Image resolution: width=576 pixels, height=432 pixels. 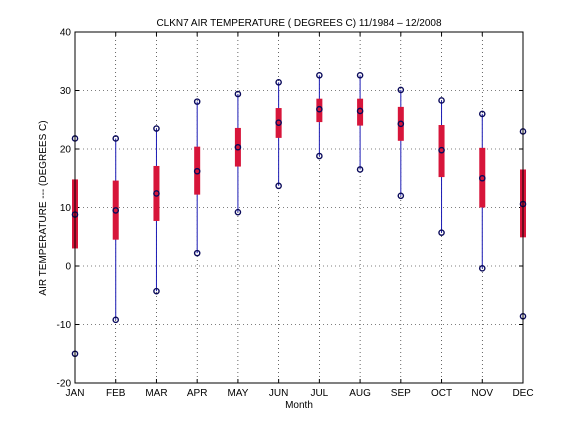 What do you see at coordinates (278, 393) in the screenshot?
I see `x-tick-label: JUN` at bounding box center [278, 393].